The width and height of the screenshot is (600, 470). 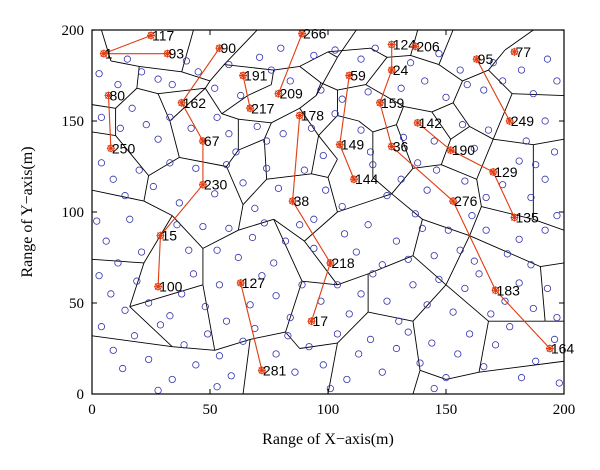 I want to click on cluster-head-label: 190, so click(x=464, y=150).